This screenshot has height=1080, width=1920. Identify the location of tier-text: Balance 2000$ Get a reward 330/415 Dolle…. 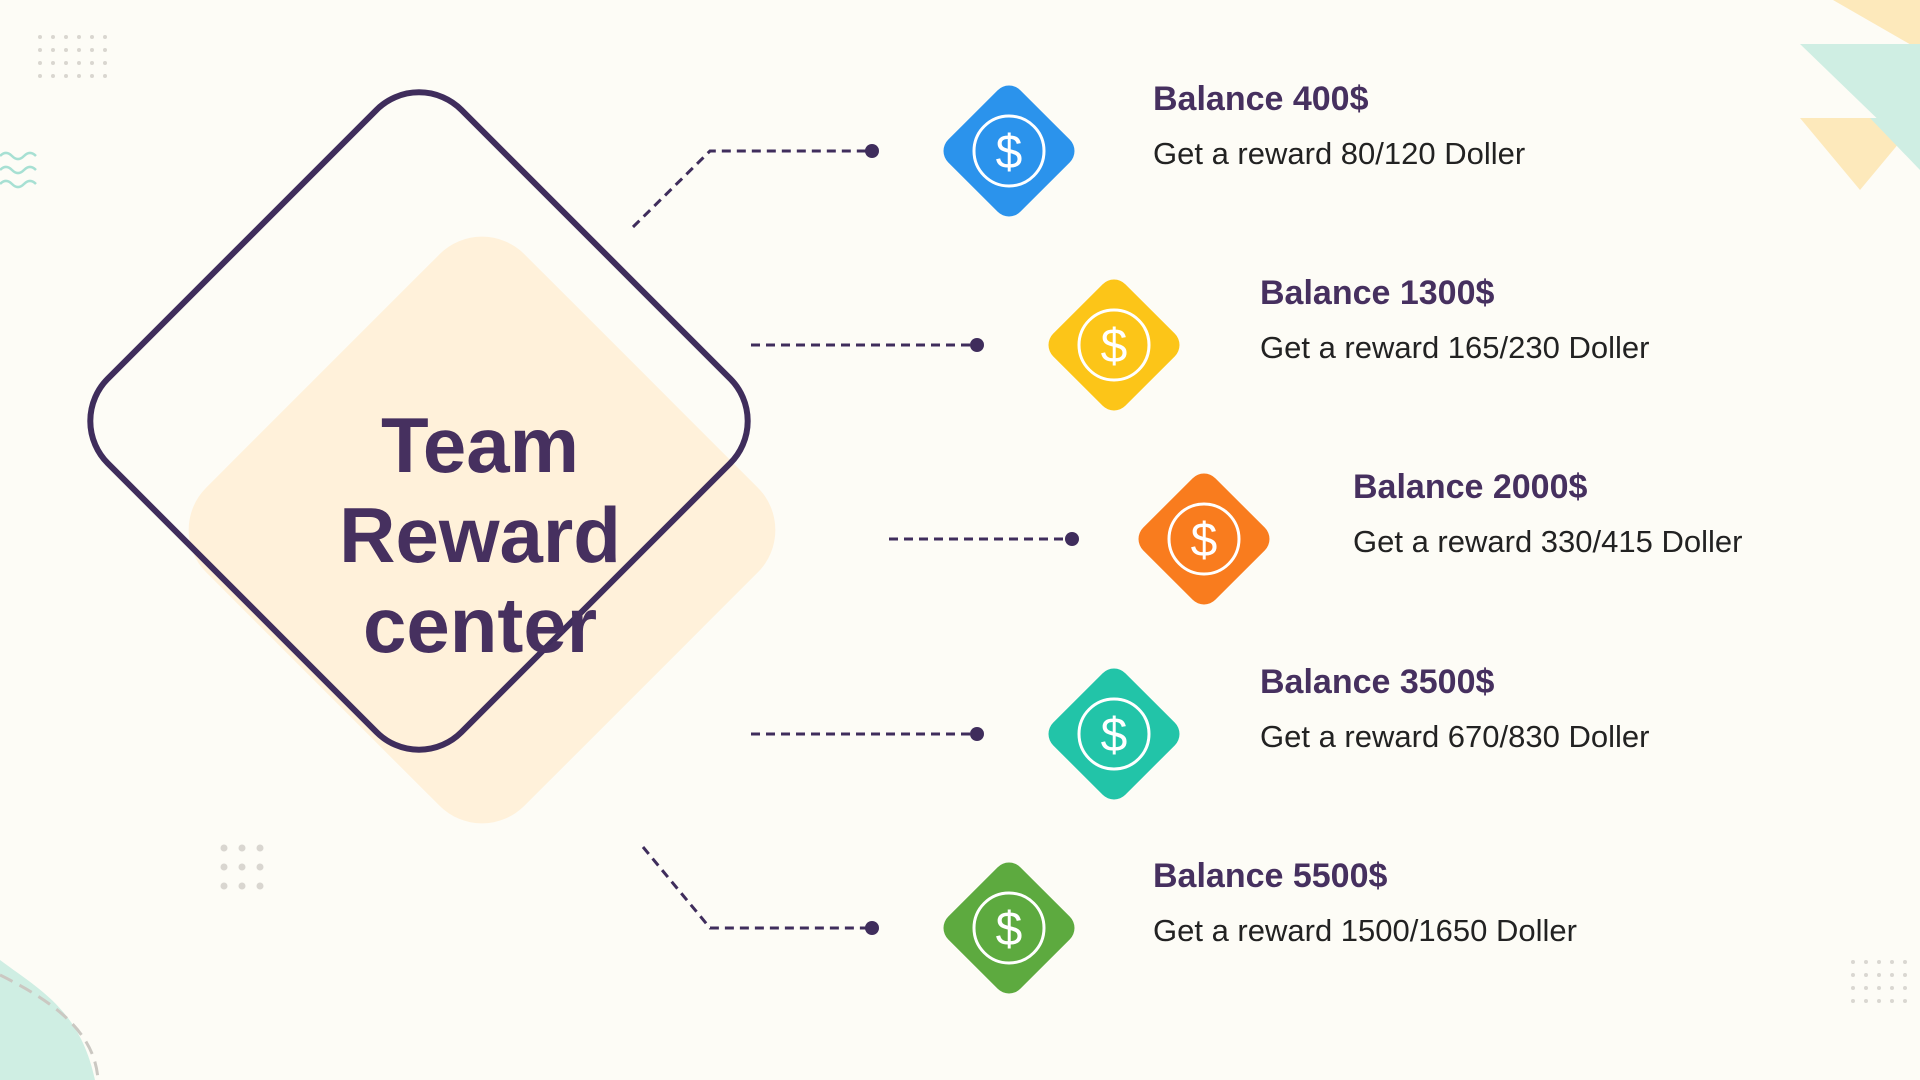
(1547, 514).